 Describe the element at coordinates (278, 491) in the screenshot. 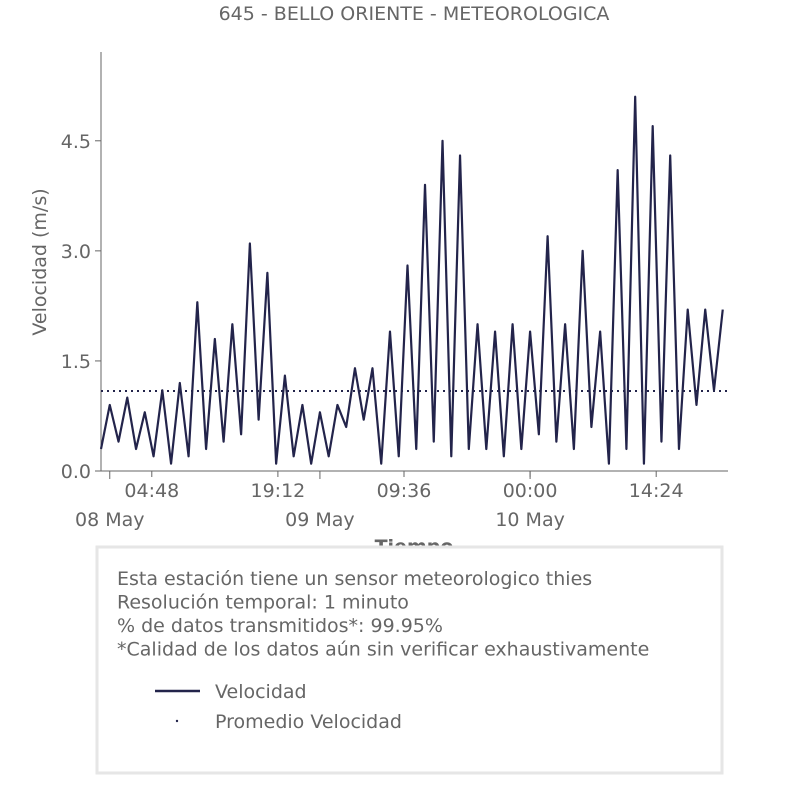

I see `x-tick-label: 19:12` at that location.